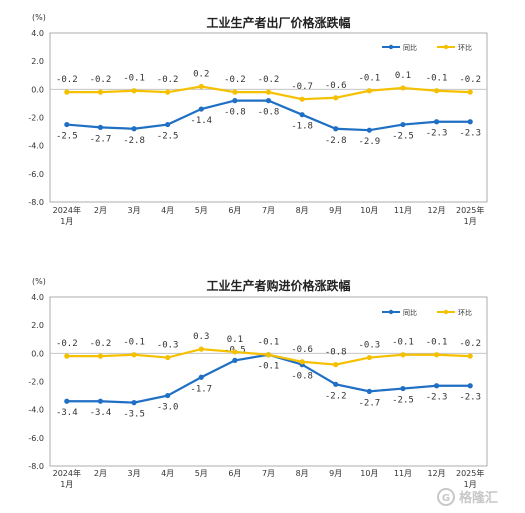 The width and height of the screenshot is (525, 513). What do you see at coordinates (369, 473) in the screenshot?
I see `x-tick-label: 10月` at bounding box center [369, 473].